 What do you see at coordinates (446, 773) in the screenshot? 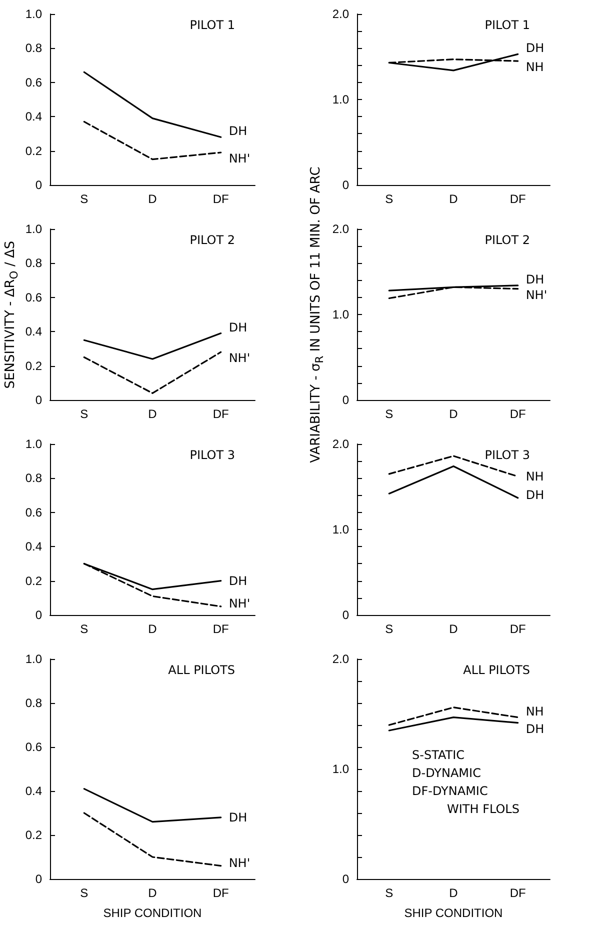
I see `annotation: D-DYNAMIC` at bounding box center [446, 773].